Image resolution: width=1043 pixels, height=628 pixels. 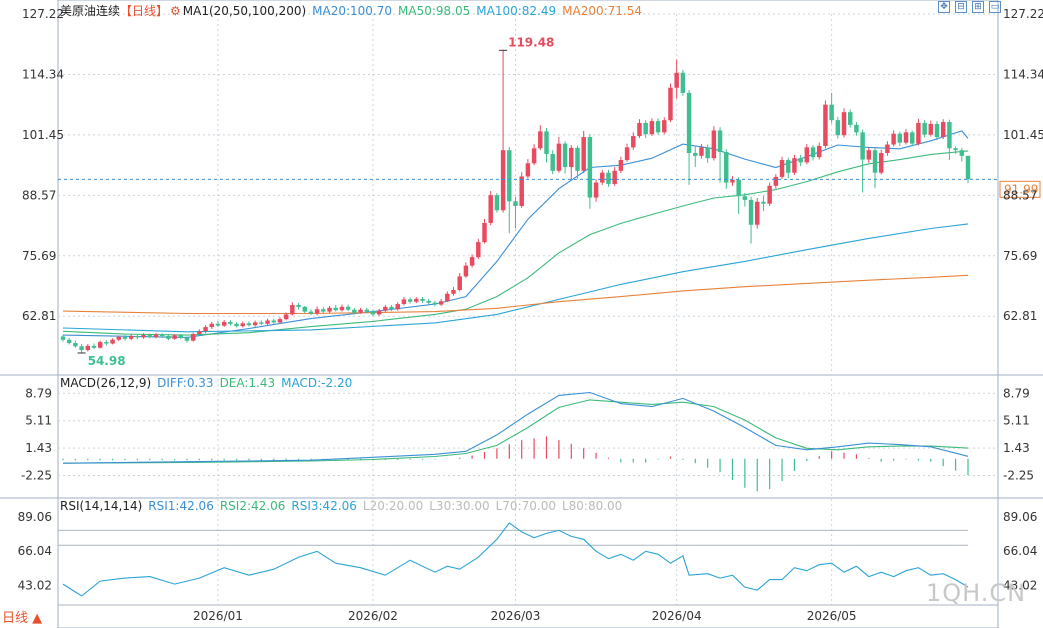 I want to click on period-tag: 【日线】, so click(x=144, y=11).